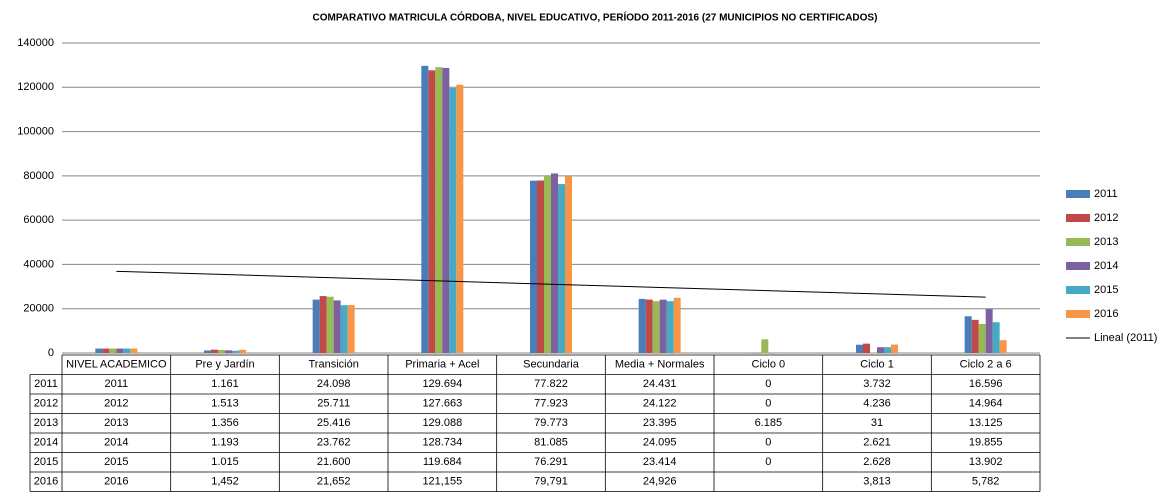 Image resolution: width=1172 pixels, height=495 pixels. What do you see at coordinates (986, 482) in the screenshot?
I see `table-cell: 5,782` at bounding box center [986, 482].